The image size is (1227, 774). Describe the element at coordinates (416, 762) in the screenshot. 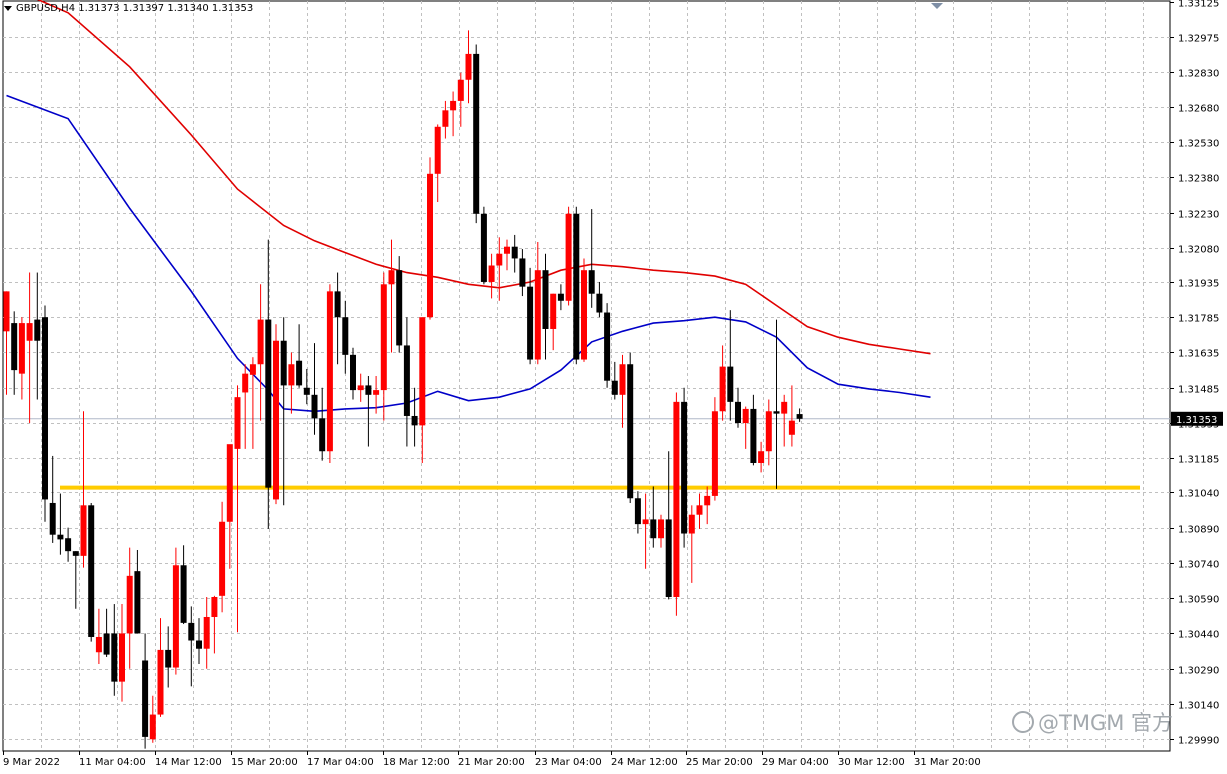

I see `time-tick-label: 18 Mar 12:00` at that location.